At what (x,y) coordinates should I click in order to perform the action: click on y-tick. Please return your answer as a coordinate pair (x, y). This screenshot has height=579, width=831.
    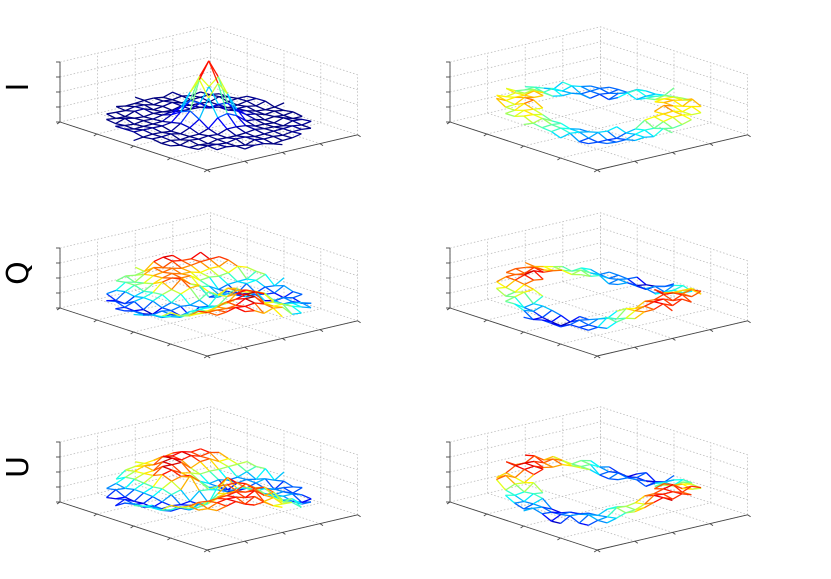
    Looking at the image, I should click on (321, 330).